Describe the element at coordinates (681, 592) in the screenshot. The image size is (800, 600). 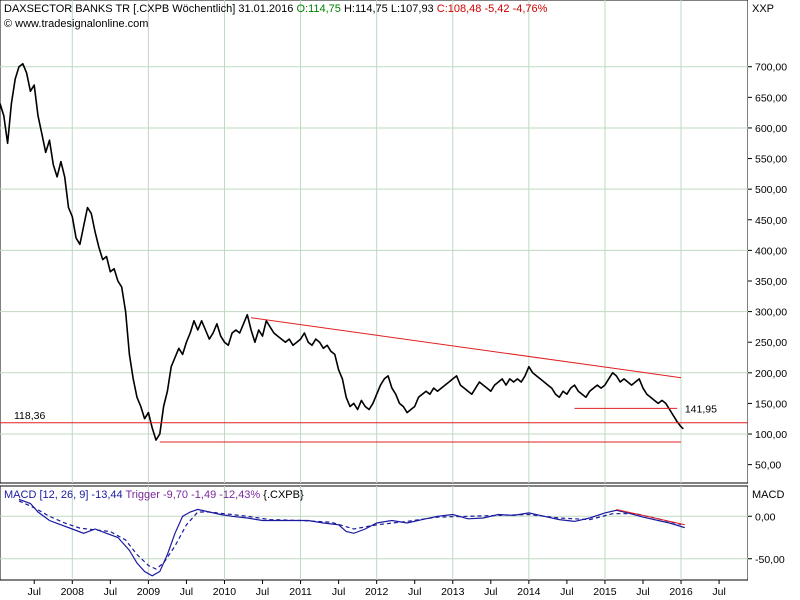
I see `x-tick-label: 2016` at that location.